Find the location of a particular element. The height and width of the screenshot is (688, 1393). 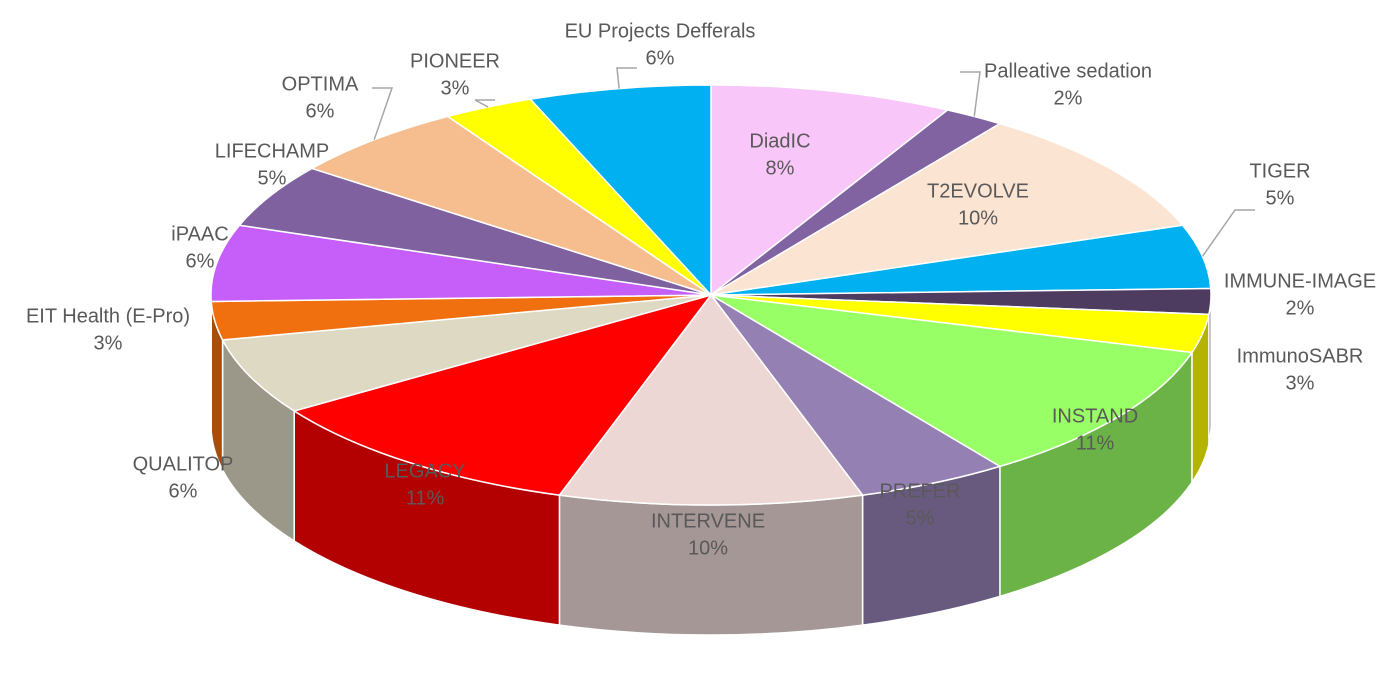

slice-label: INTERVENE is located at coordinates (708, 521).